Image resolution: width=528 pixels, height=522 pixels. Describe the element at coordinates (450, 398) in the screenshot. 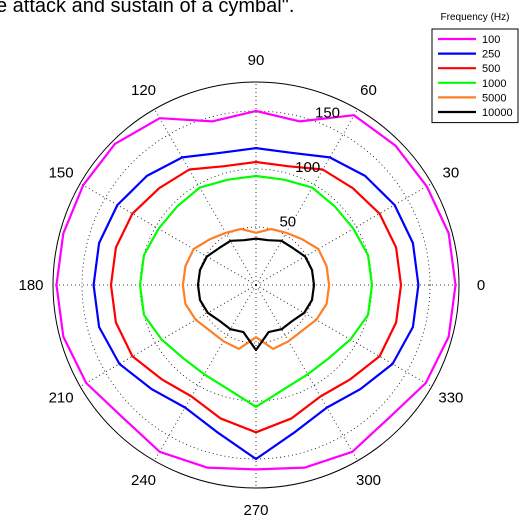

I see `angle-tick-label-330: 330` at that location.